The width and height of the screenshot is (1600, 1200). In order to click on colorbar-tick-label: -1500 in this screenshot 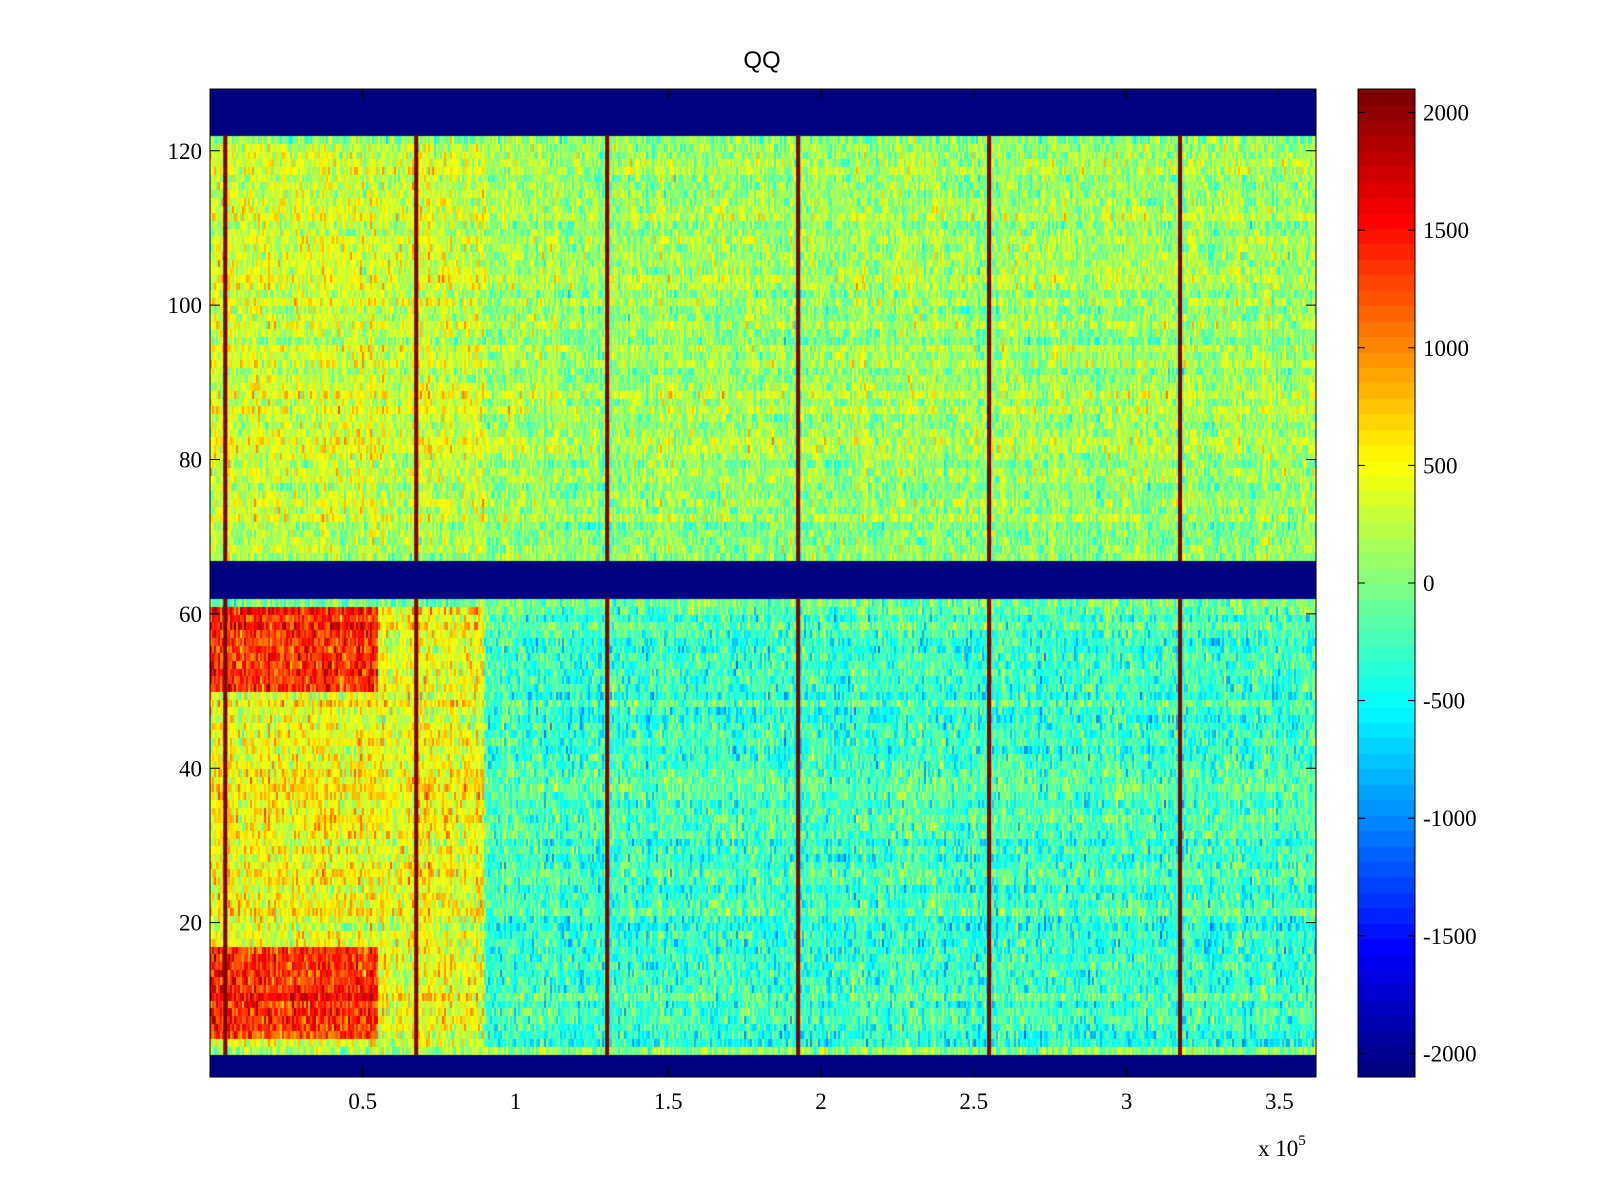, I will do `click(1450, 936)`.